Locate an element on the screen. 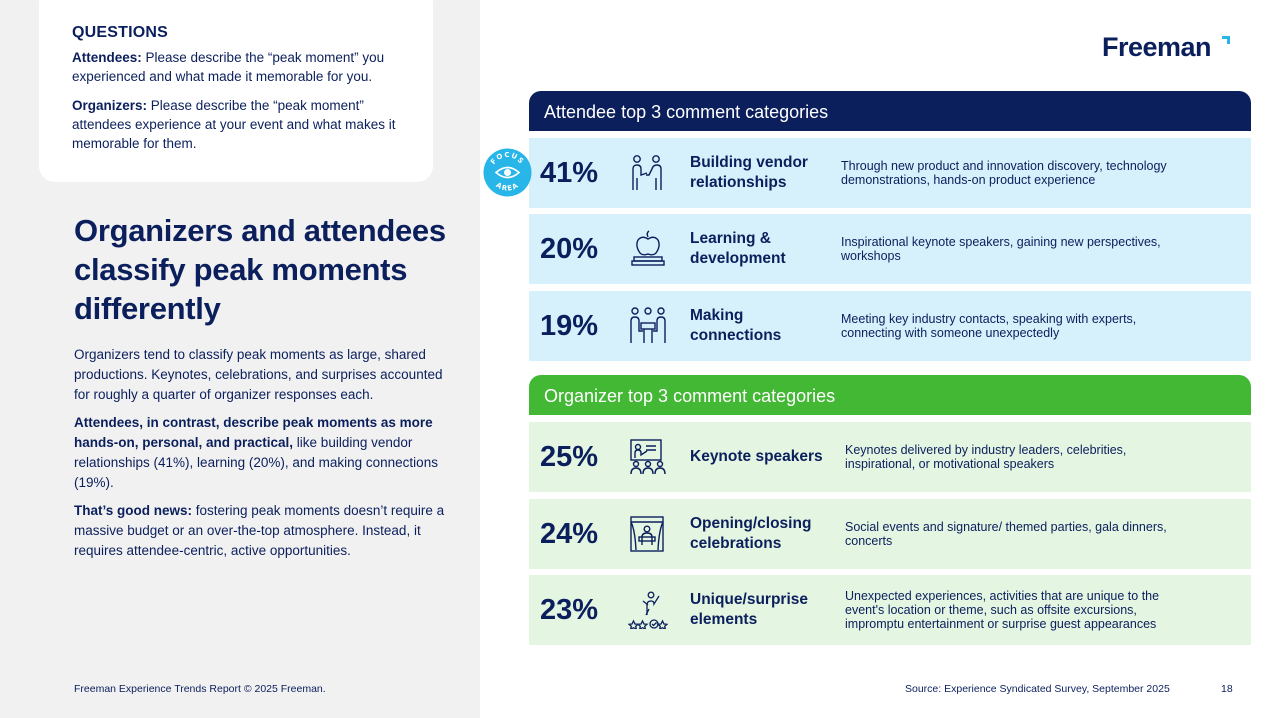  page-number: 18 is located at coordinates (1227, 689).